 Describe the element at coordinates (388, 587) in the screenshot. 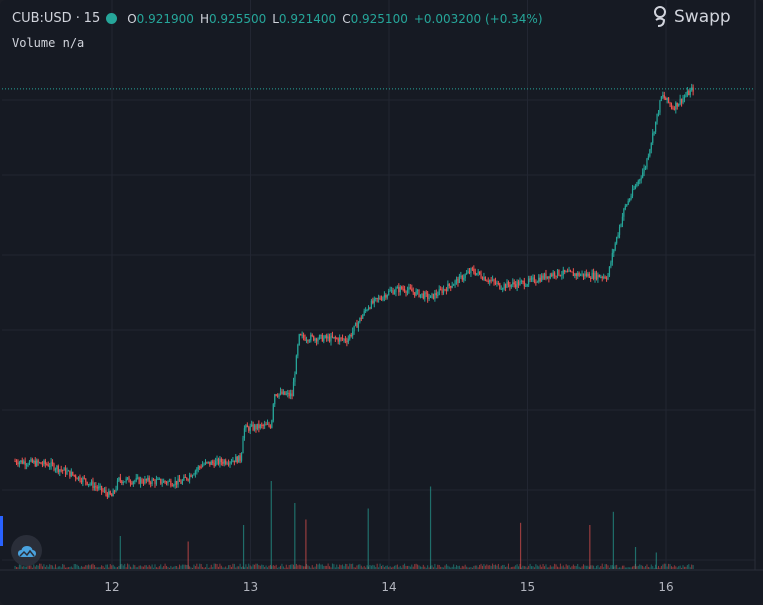

I see `time-axis: 12 13 14 15 16` at that location.